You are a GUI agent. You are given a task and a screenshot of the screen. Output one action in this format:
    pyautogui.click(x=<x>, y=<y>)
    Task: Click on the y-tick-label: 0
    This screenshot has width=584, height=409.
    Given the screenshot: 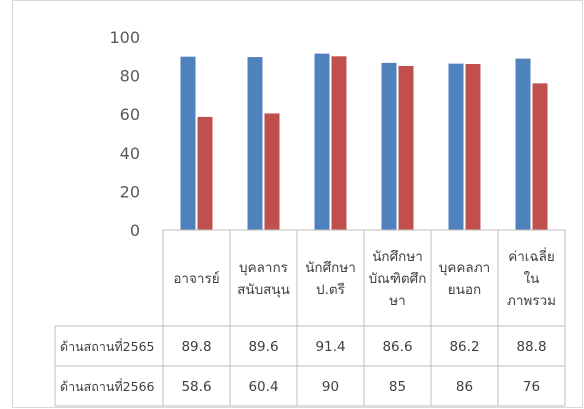 What is the action you would take?
    pyautogui.click(x=135, y=230)
    